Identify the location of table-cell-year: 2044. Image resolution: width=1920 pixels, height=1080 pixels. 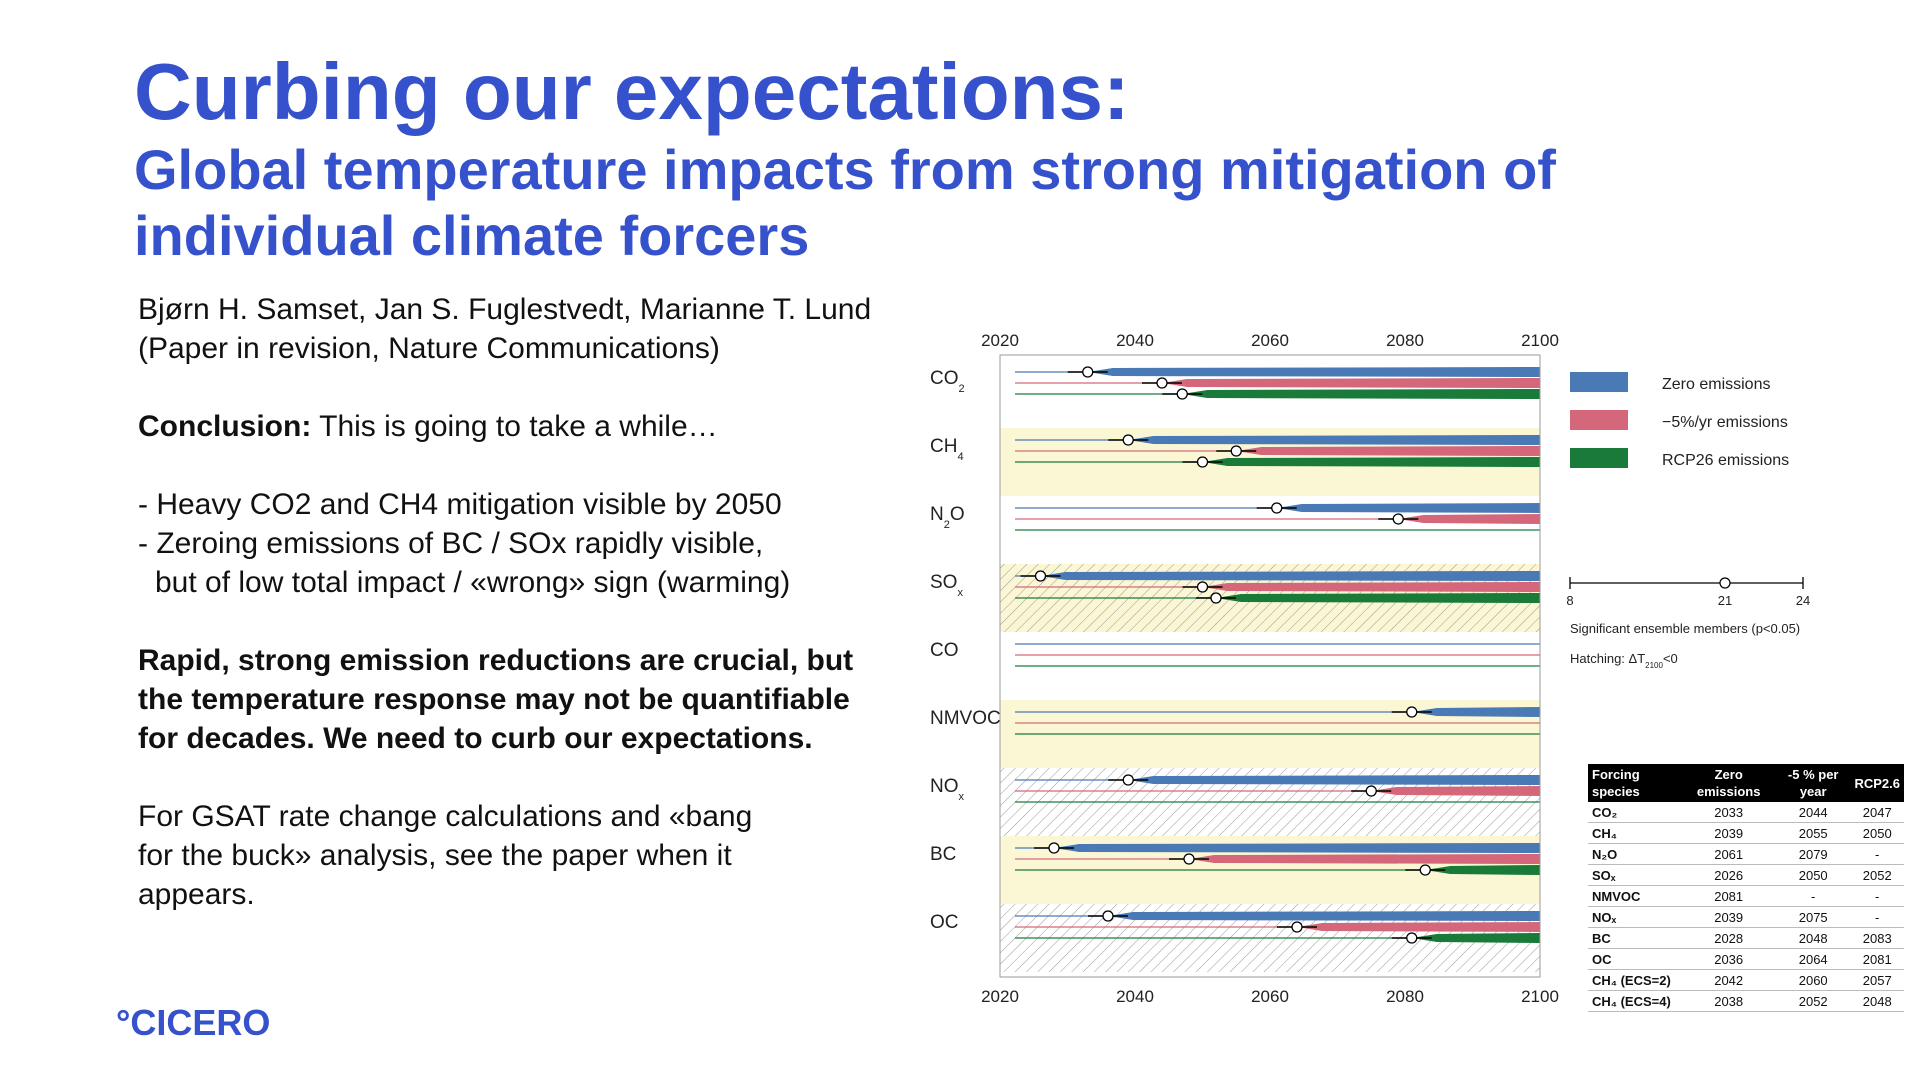
(1813, 812).